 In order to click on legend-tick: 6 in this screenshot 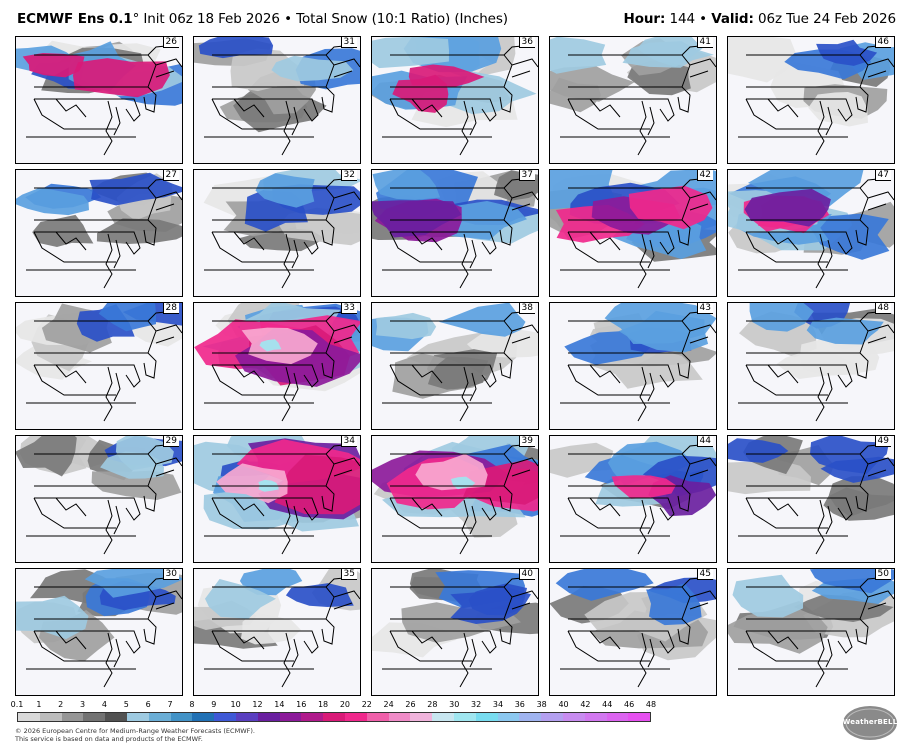, I will do `click(148, 704)`.